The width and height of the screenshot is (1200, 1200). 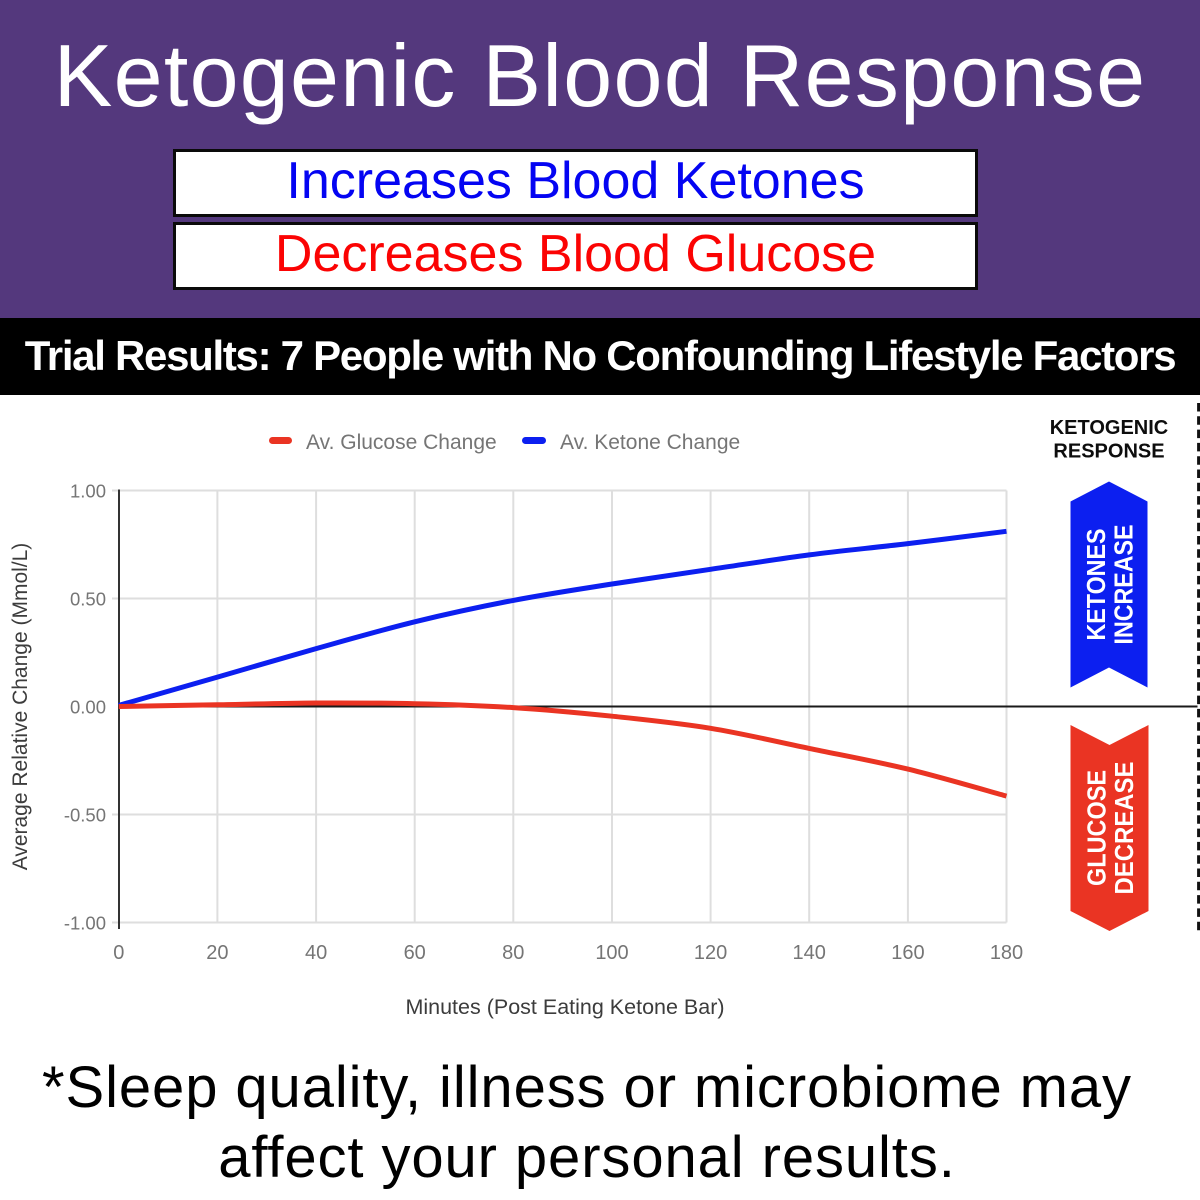 What do you see at coordinates (650, 442) in the screenshot?
I see `svg-text: Av. Ketone Change` at bounding box center [650, 442].